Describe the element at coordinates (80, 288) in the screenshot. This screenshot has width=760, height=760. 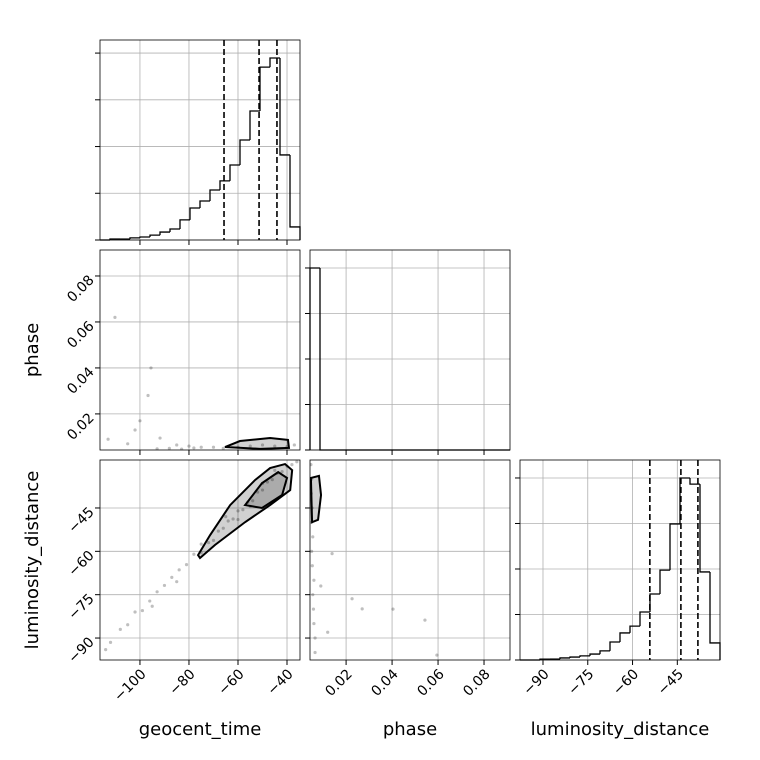
I see `y-tick-label: 0.08` at that location.